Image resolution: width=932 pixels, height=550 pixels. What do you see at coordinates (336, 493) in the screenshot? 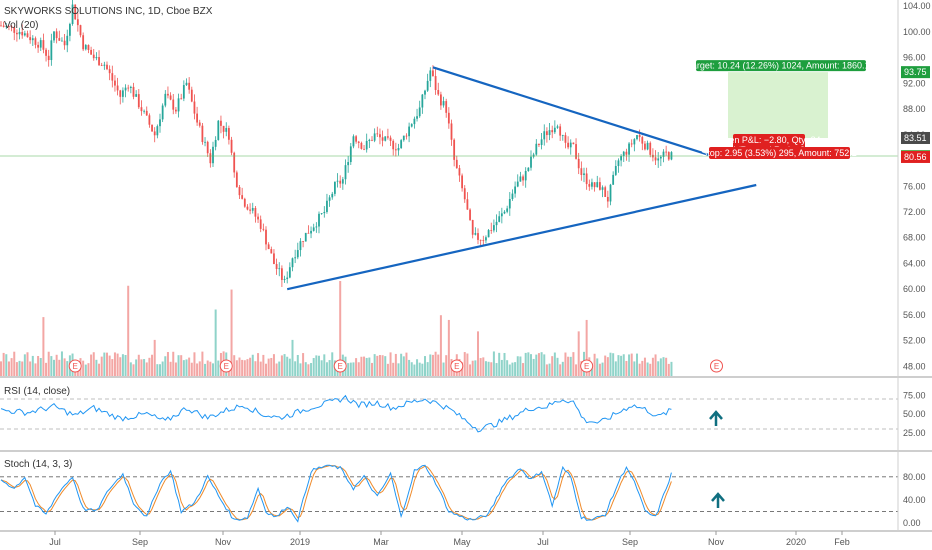
I see `stoch-d-line` at bounding box center [336, 493].